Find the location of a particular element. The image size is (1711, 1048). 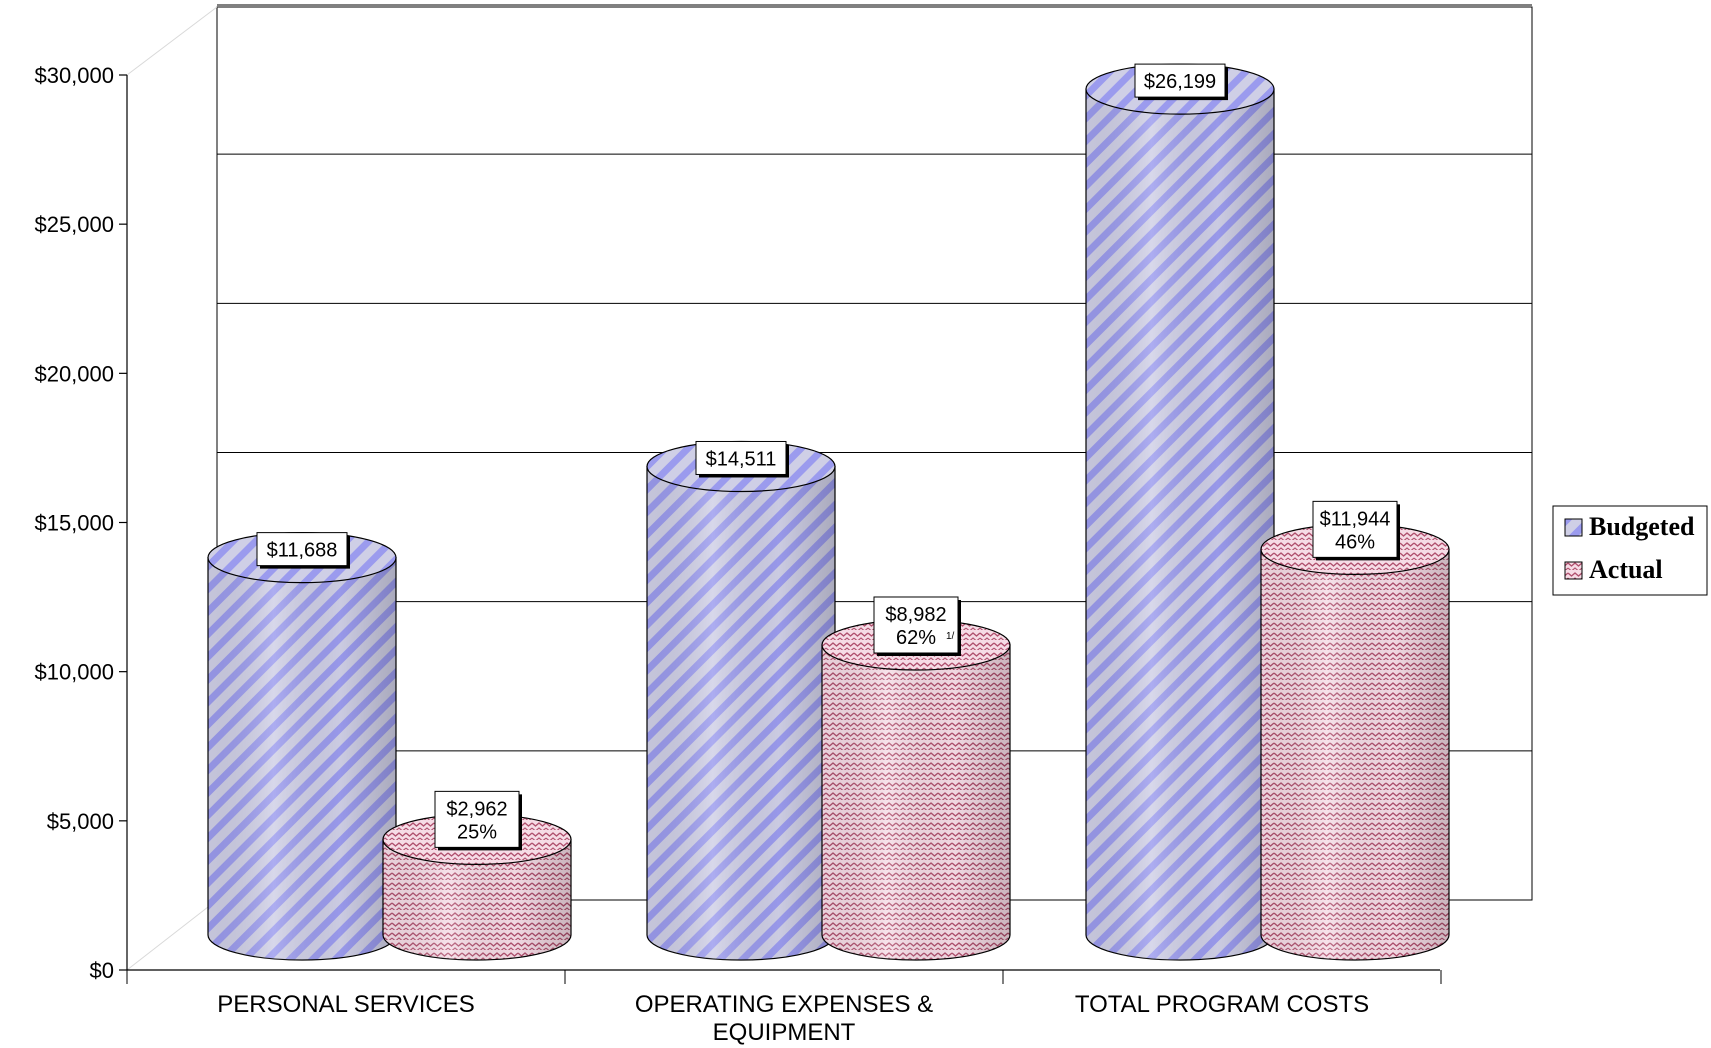

data-label-text-1: 62% is located at coordinates (916, 638).